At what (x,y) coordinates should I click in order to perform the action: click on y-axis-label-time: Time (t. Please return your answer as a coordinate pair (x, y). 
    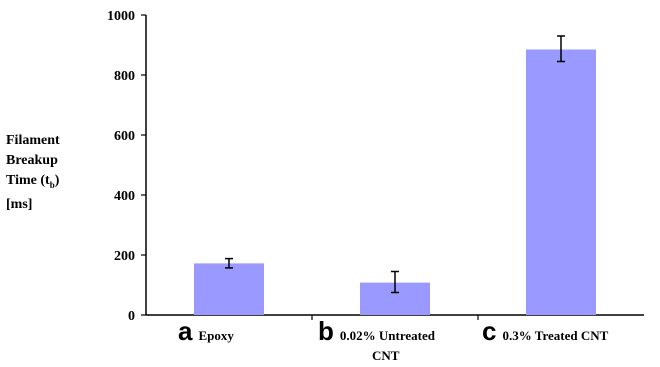
    Looking at the image, I should click on (28, 180).